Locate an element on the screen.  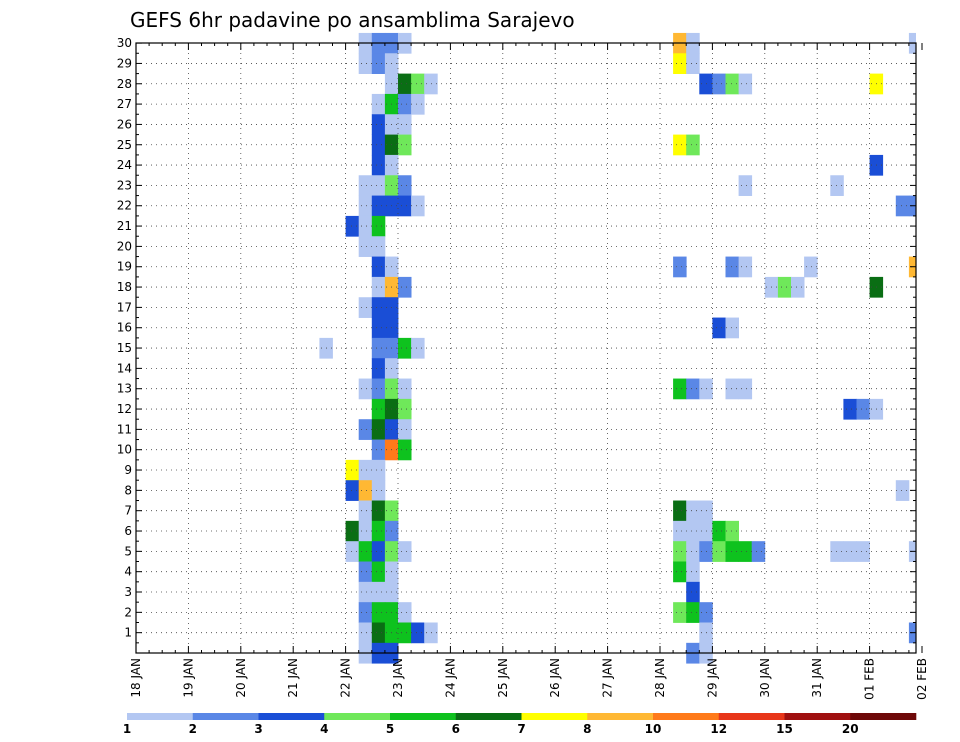
colorbar-label: 5 is located at coordinates (390, 729).